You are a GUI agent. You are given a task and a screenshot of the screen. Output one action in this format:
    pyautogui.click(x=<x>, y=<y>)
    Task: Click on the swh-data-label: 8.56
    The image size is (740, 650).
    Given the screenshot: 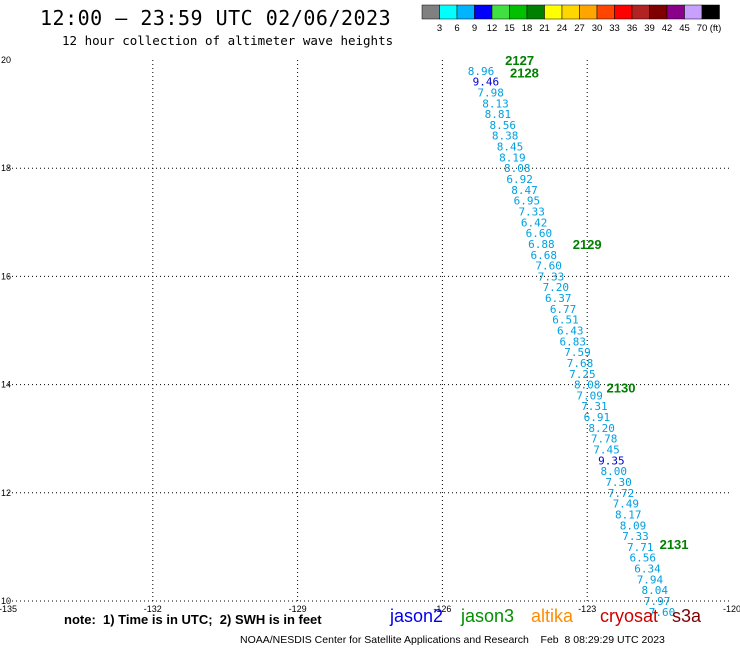 What is the action you would take?
    pyautogui.click(x=502, y=125)
    